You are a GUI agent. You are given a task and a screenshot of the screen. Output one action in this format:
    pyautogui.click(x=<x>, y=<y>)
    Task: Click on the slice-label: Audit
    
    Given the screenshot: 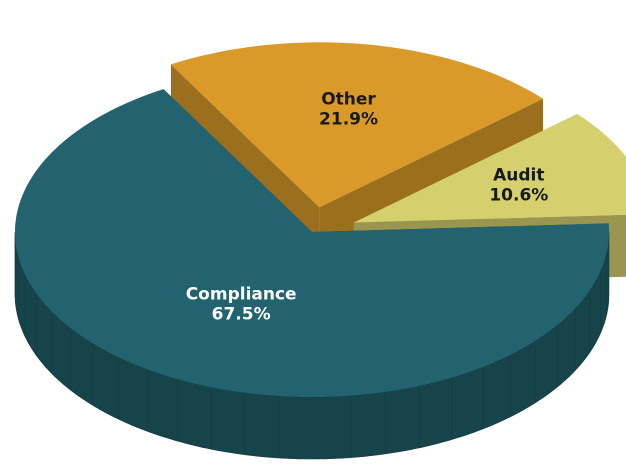 What is the action you would take?
    pyautogui.click(x=518, y=175)
    